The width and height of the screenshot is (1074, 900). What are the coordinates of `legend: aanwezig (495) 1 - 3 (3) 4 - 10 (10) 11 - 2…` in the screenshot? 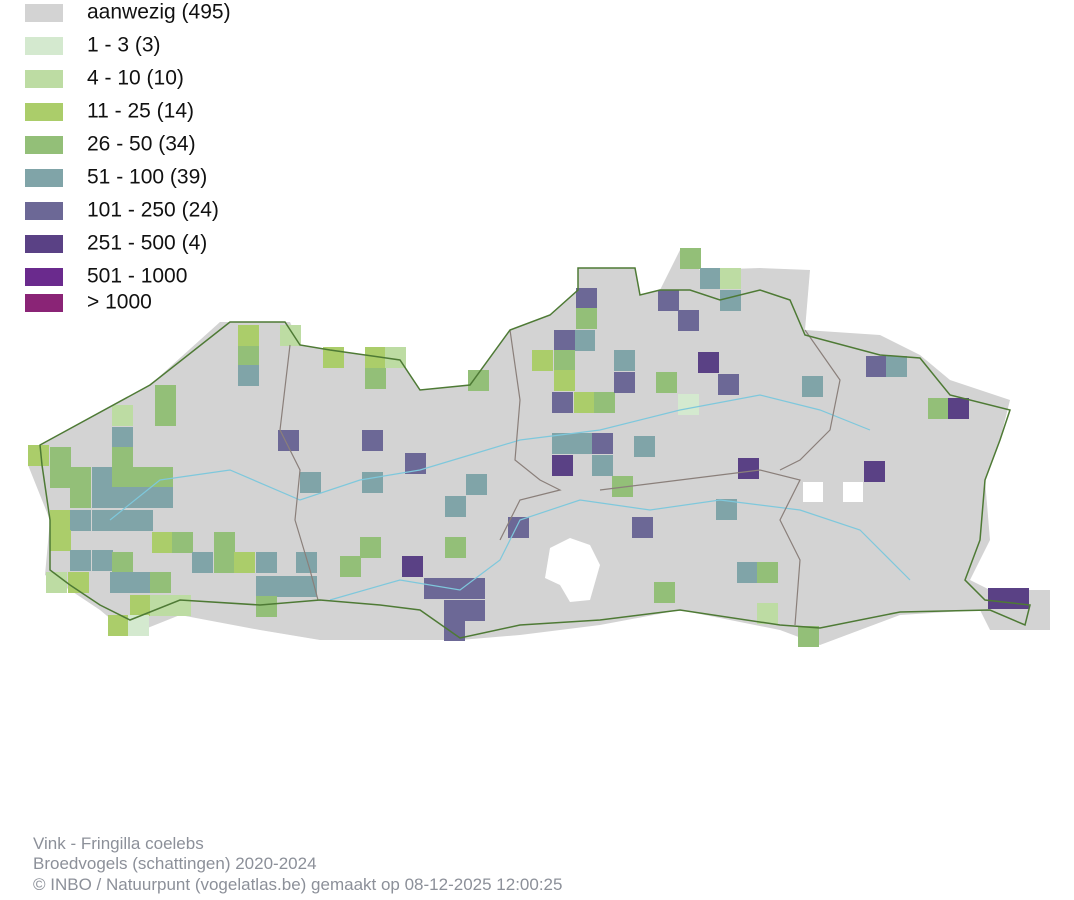 It's located at (128, 157).